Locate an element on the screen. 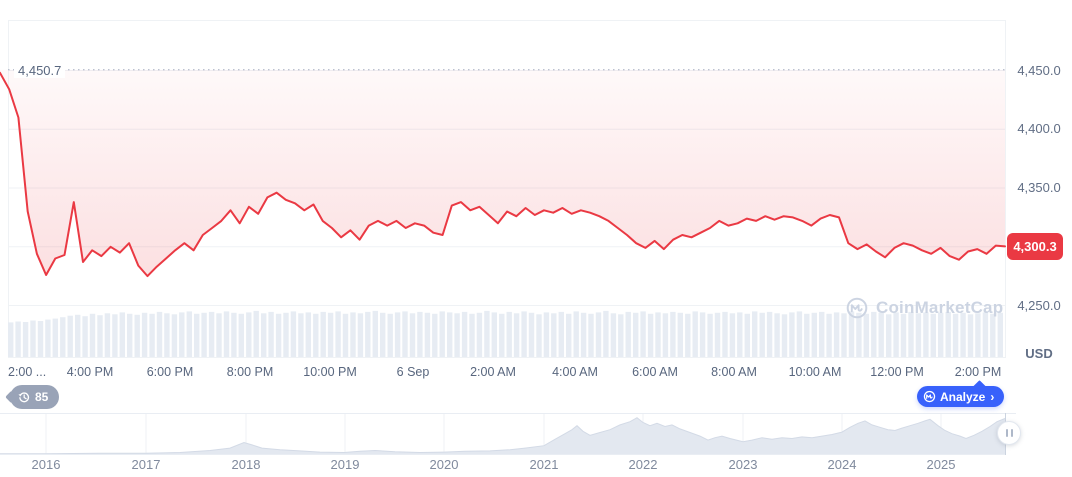 The height and width of the screenshot is (477, 1072). x-axis-tick: 2:00 AM is located at coordinates (493, 372).